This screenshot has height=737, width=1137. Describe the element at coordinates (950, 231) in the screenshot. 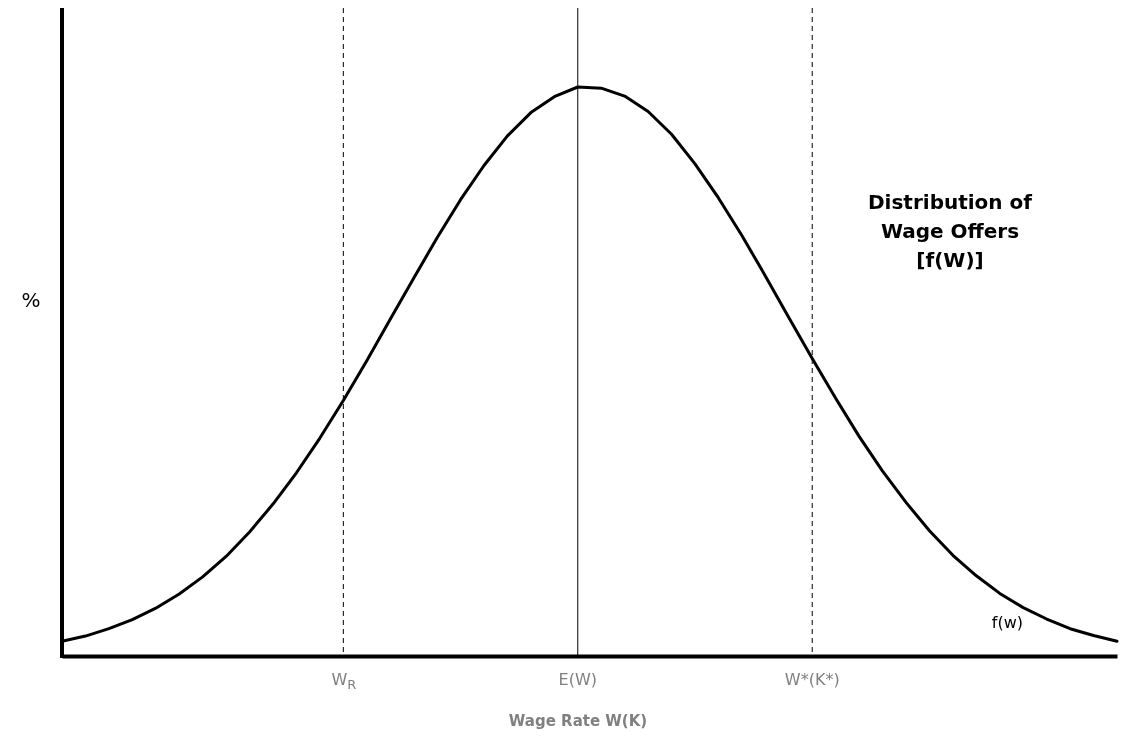

I see `annotation: Distribution of Wage Offers [f(W)]` at that location.